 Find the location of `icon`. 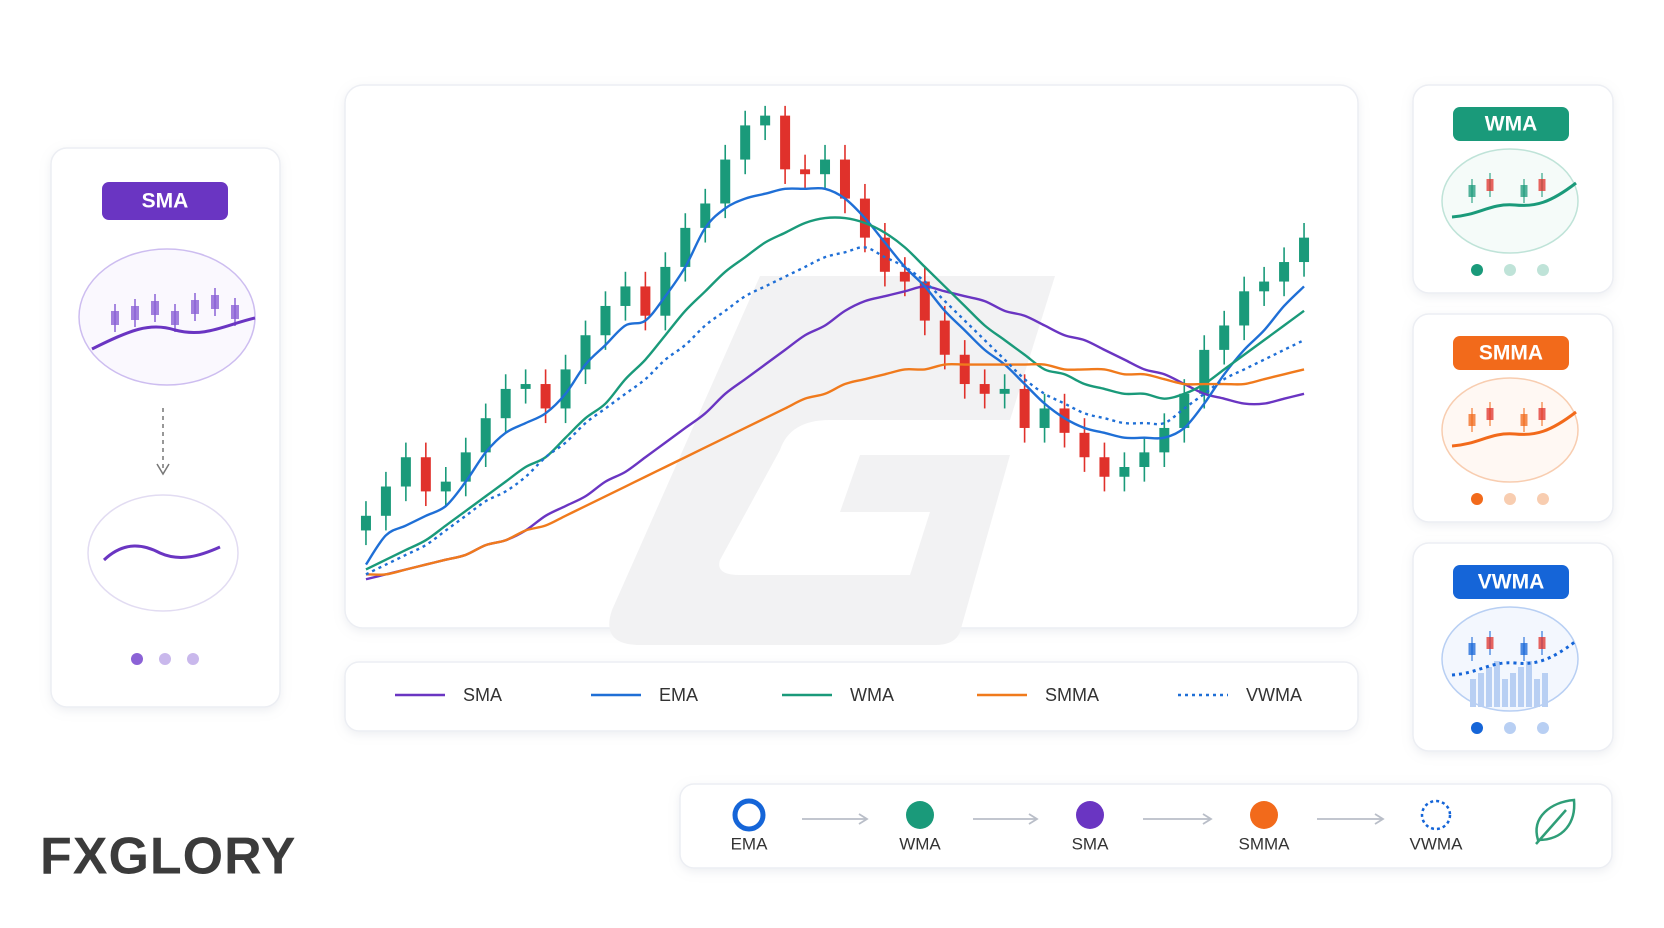

icon is located at coordinates (1510, 201).